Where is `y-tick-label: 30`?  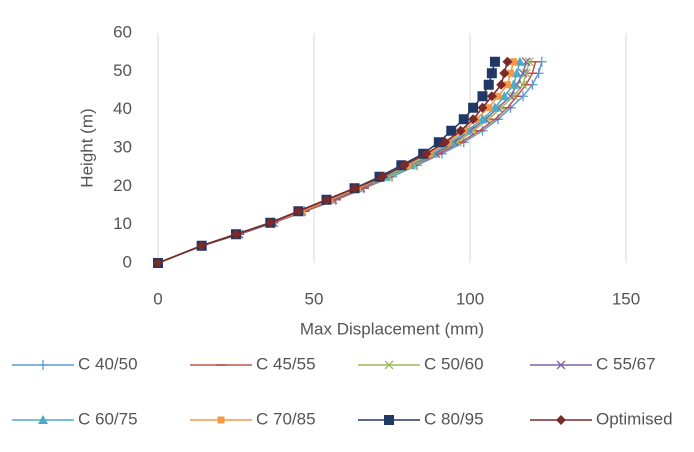 y-tick-label: 30 is located at coordinates (122, 146).